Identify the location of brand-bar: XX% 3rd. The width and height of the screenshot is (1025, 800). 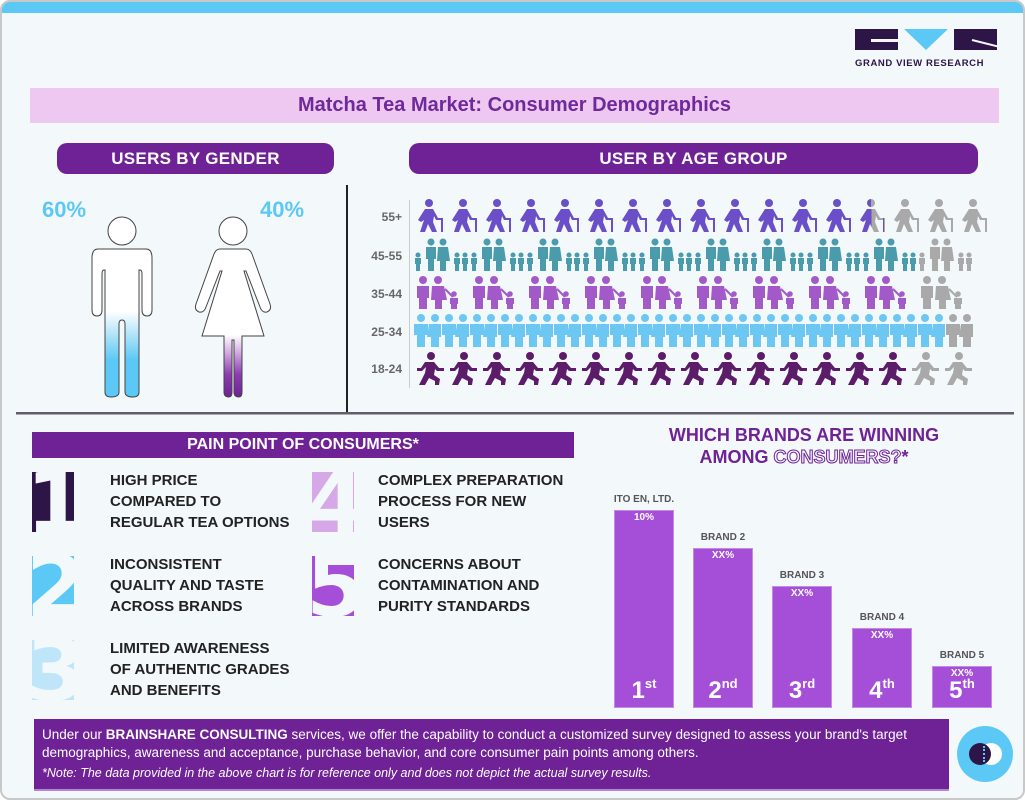
(802, 647).